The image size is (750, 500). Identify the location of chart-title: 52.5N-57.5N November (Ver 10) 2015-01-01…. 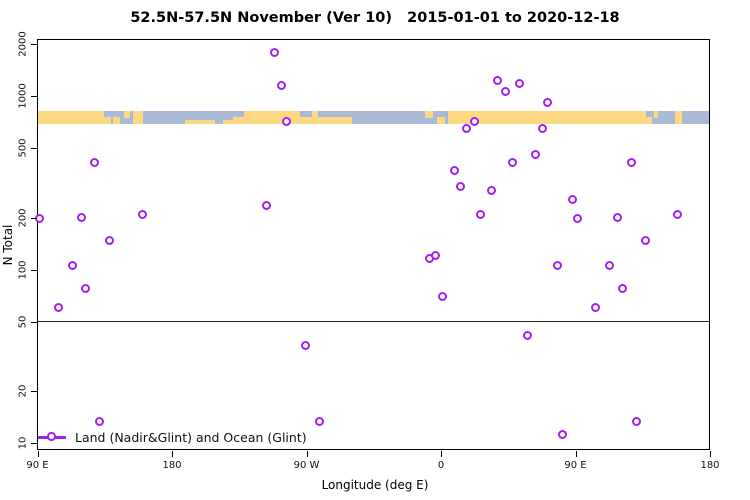
(375, 18).